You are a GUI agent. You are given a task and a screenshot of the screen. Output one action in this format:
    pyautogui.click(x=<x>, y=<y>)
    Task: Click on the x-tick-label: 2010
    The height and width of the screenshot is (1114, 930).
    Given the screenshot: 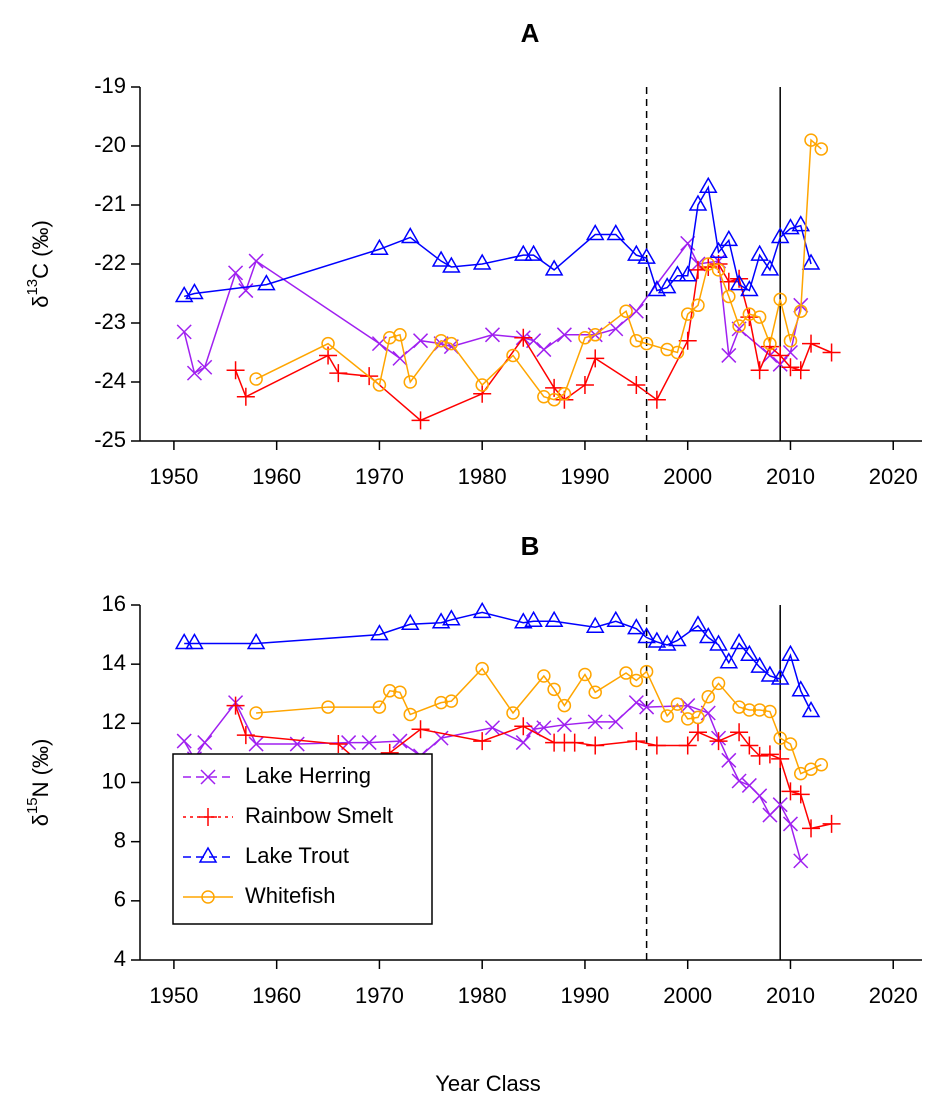 What is the action you would take?
    pyautogui.click(x=790, y=476)
    